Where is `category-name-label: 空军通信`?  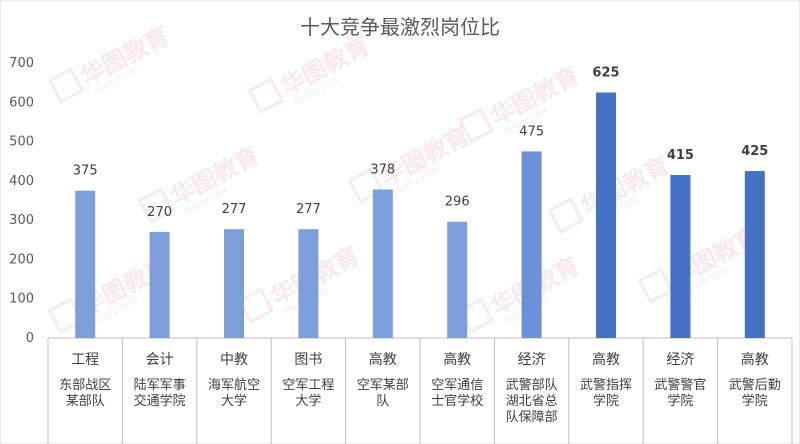
category-name-label: 空军通信 is located at coordinates (457, 385).